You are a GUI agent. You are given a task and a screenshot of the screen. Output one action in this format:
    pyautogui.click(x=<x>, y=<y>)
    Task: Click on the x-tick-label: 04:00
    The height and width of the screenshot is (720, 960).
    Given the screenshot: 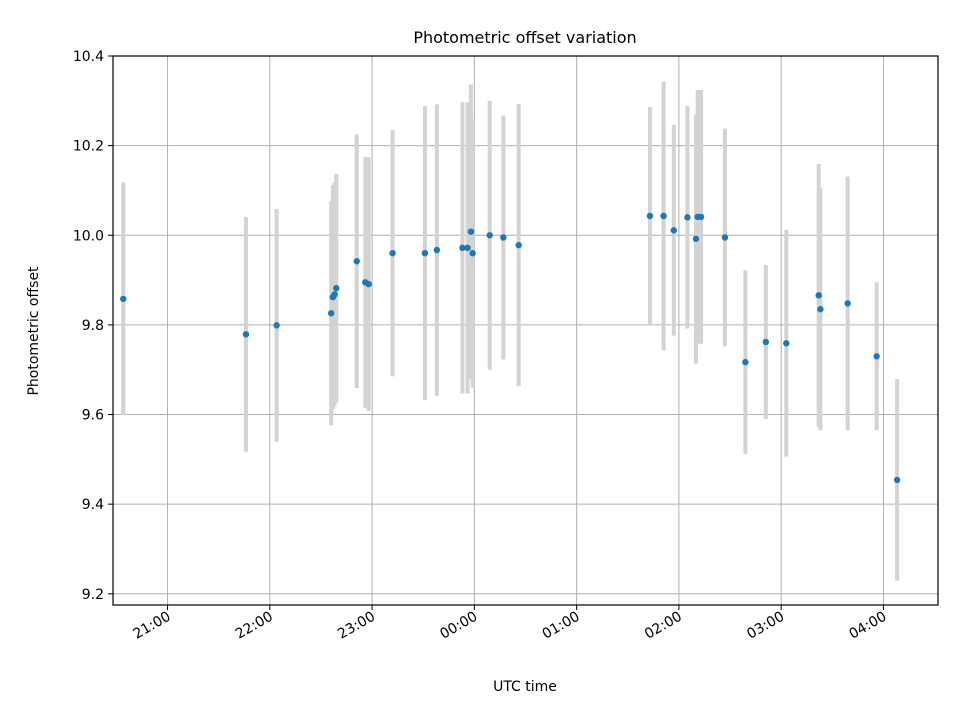 What is the action you would take?
    pyautogui.click(x=868, y=626)
    